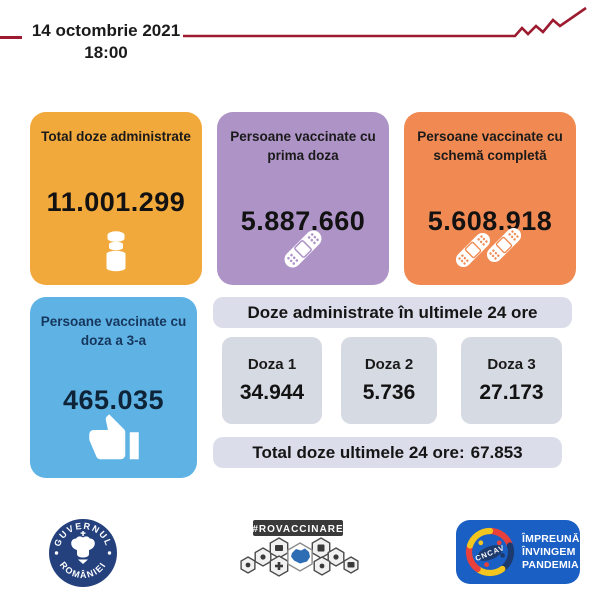 The height and width of the screenshot is (600, 600). I want to click on rovaccinare-logo: #ROVACCINARE, so click(299, 548).